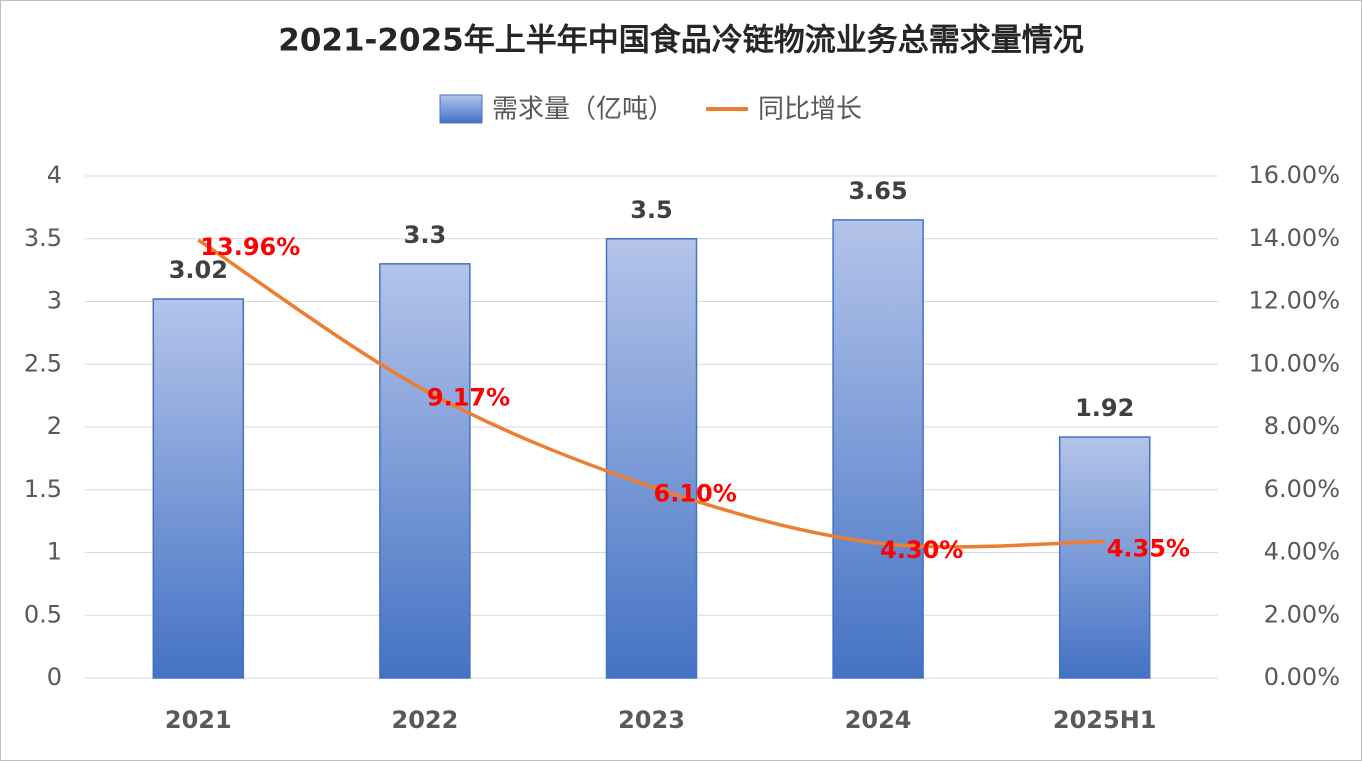 The width and height of the screenshot is (1362, 761). Describe the element at coordinates (583, 110) in the screenshot. I see `legend-label: 需求量（亿吨）` at that location.